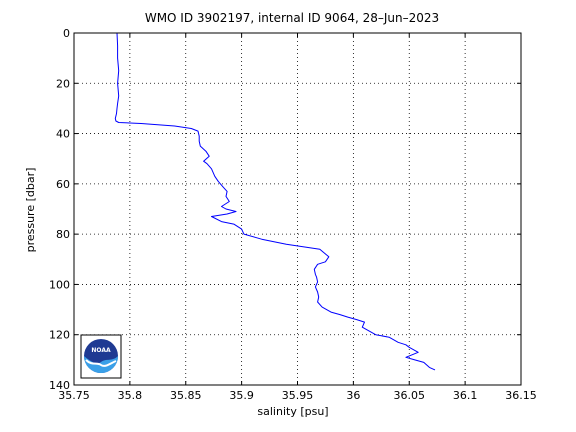 Image resolution: width=576 pixels, height=432 pixels. I want to click on y-tick-label: 40, so click(63, 134).